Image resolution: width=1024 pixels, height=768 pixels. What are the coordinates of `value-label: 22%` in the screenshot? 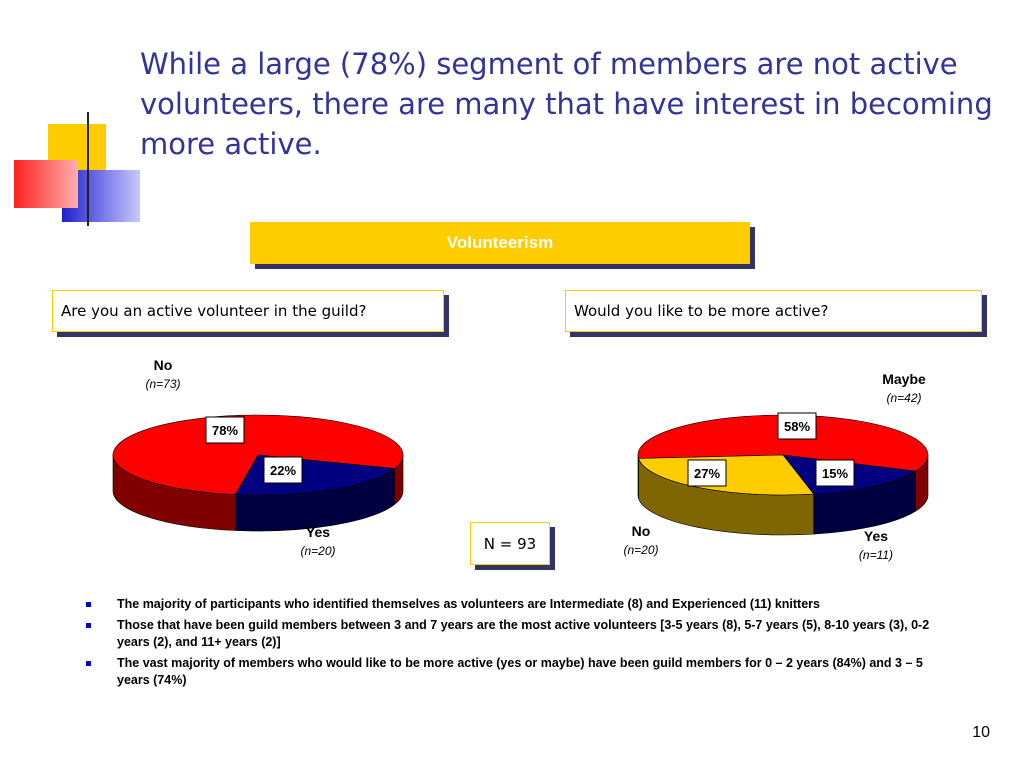 It's located at (283, 470).